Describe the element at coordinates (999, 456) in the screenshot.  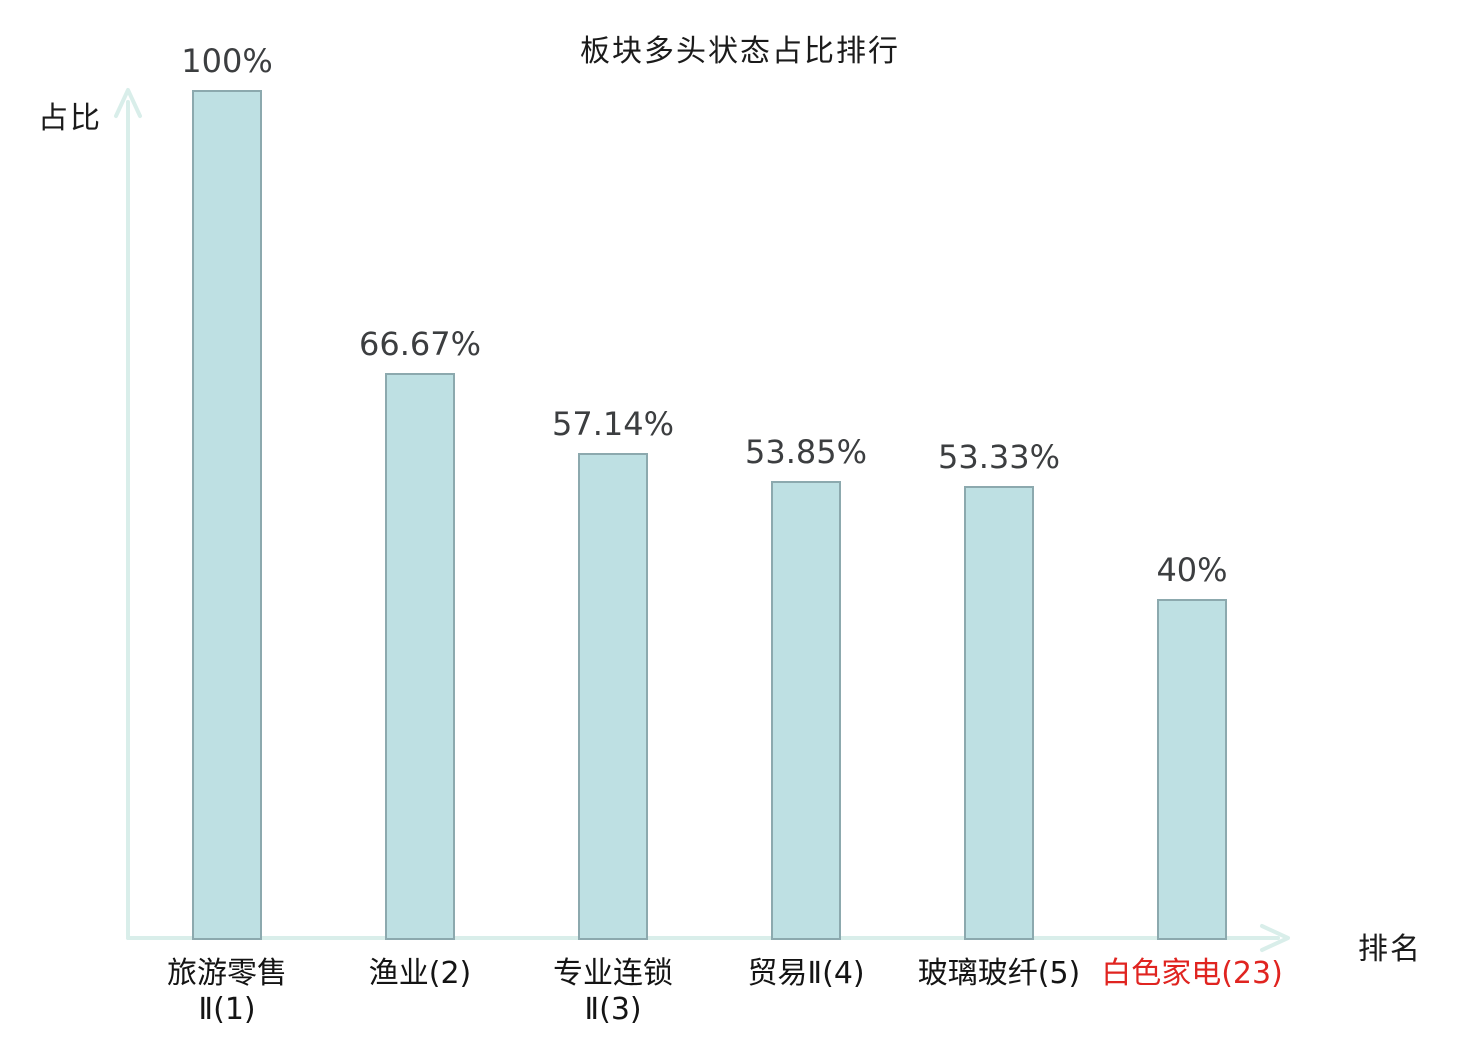
I see `bar-value-label: 53.33%` at that location.